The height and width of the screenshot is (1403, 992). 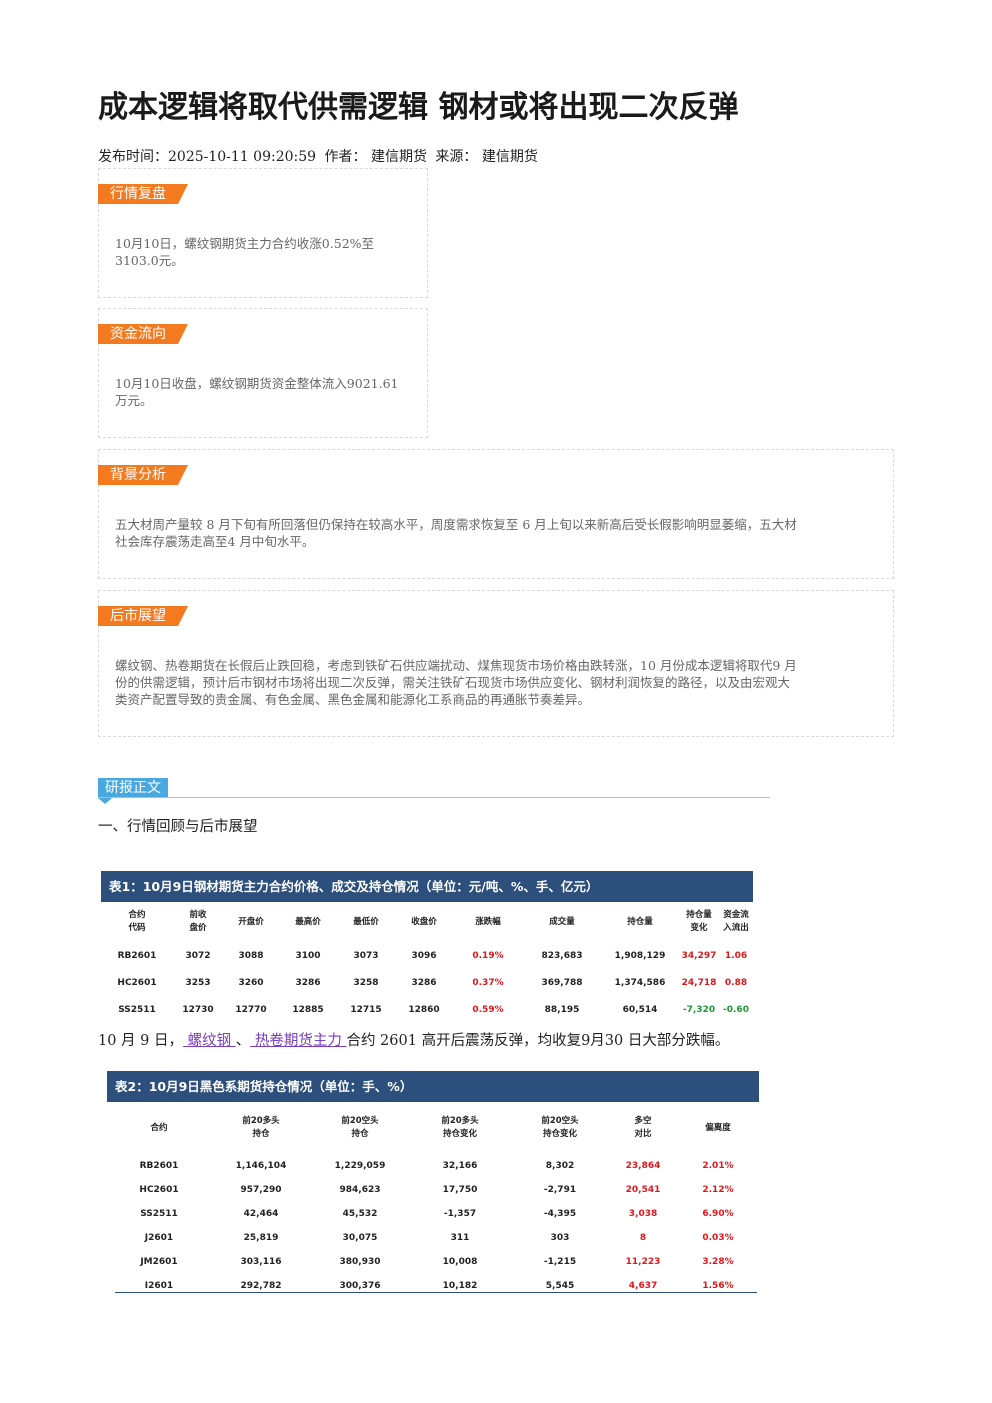 What do you see at coordinates (159, 1214) in the screenshot?
I see `table2-cell: SS2511` at bounding box center [159, 1214].